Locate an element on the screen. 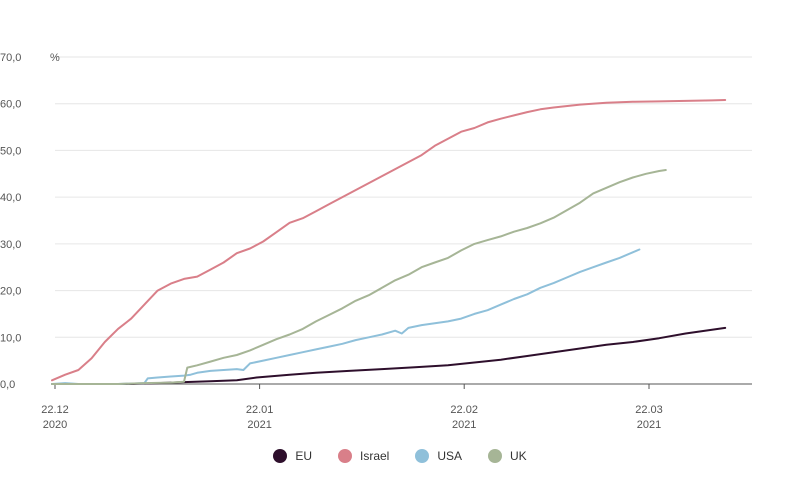 This screenshot has width=800, height=490. y-tick-label: 70,0 is located at coordinates (10, 58).